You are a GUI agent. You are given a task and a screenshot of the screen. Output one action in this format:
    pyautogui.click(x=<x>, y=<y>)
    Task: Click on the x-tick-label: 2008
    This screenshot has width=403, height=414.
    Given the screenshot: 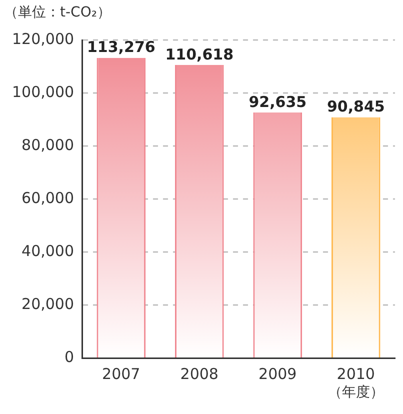 What is the action you would take?
    pyautogui.click(x=199, y=373)
    